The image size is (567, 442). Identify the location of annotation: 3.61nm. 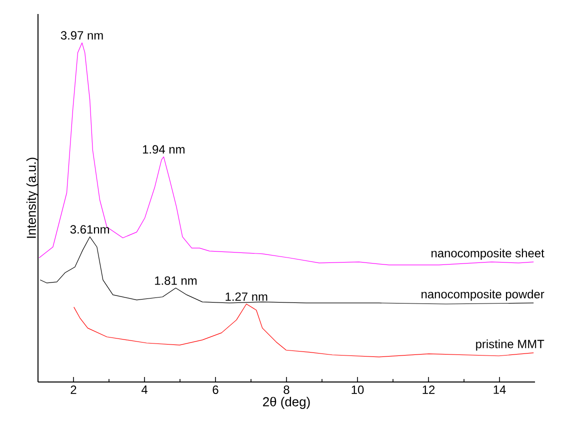
(89, 229).